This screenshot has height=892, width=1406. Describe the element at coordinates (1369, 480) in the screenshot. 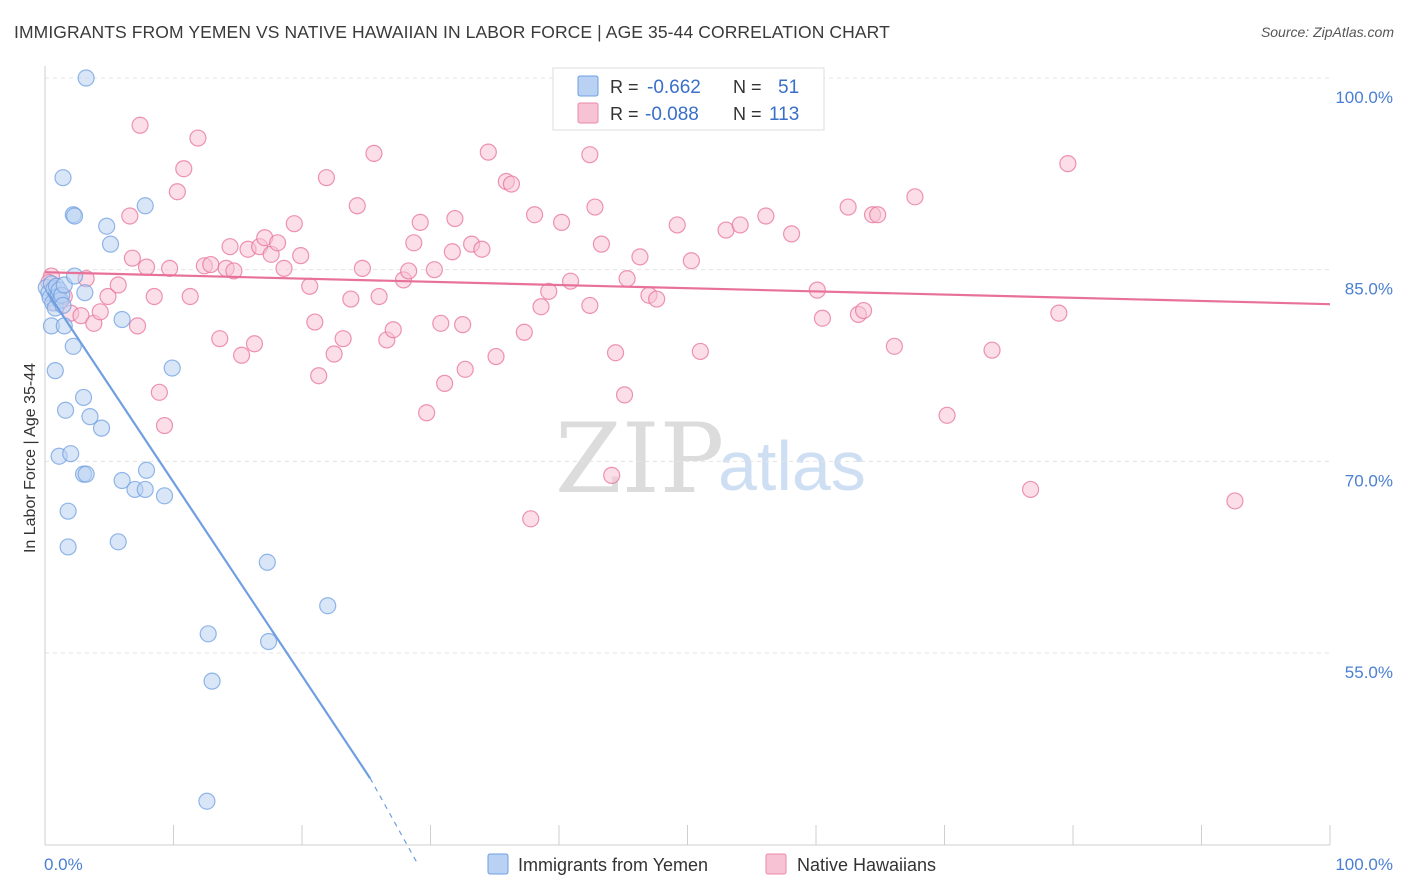

I see `y-tick-label: 70.0%` at that location.